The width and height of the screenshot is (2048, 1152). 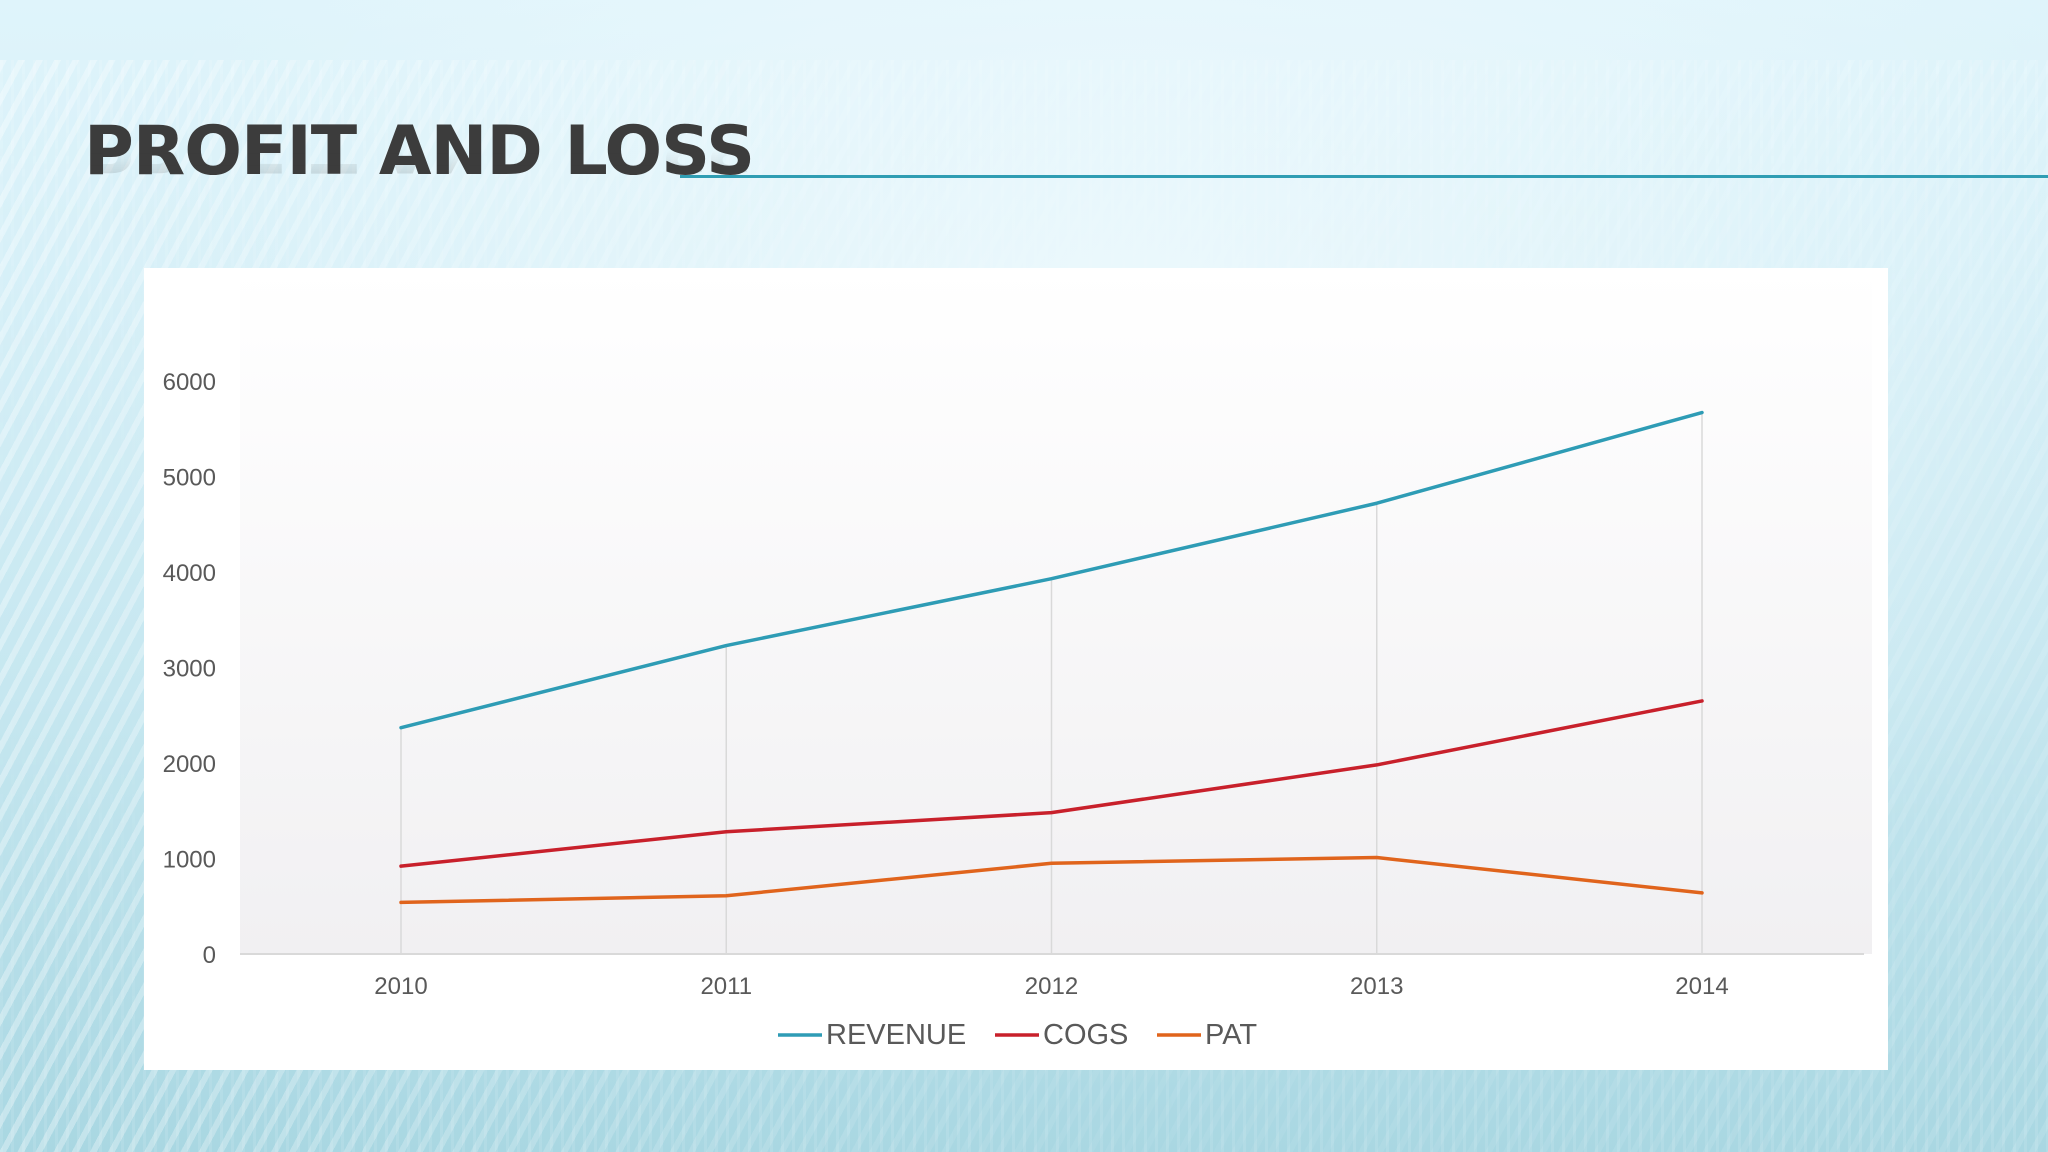 What do you see at coordinates (1376, 986) in the screenshot?
I see `x-tick-label: 2013` at bounding box center [1376, 986].